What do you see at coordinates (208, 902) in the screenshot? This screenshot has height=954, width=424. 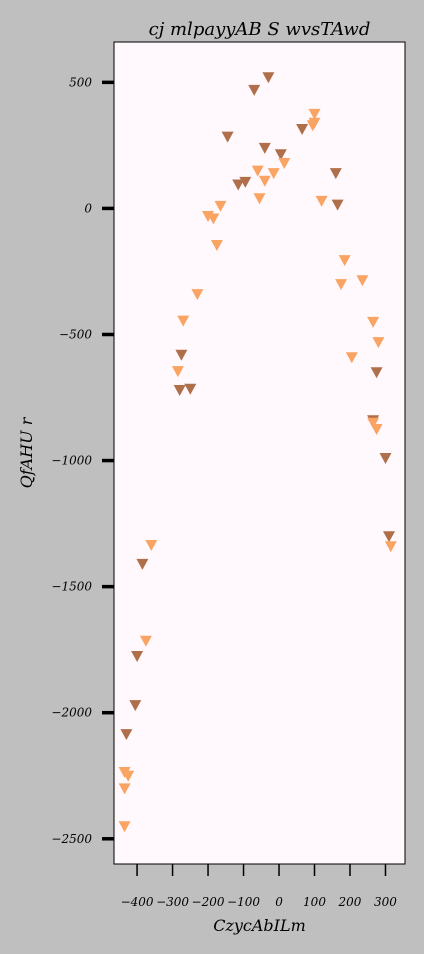 I see `x-tick-label: −200` at bounding box center [208, 902].